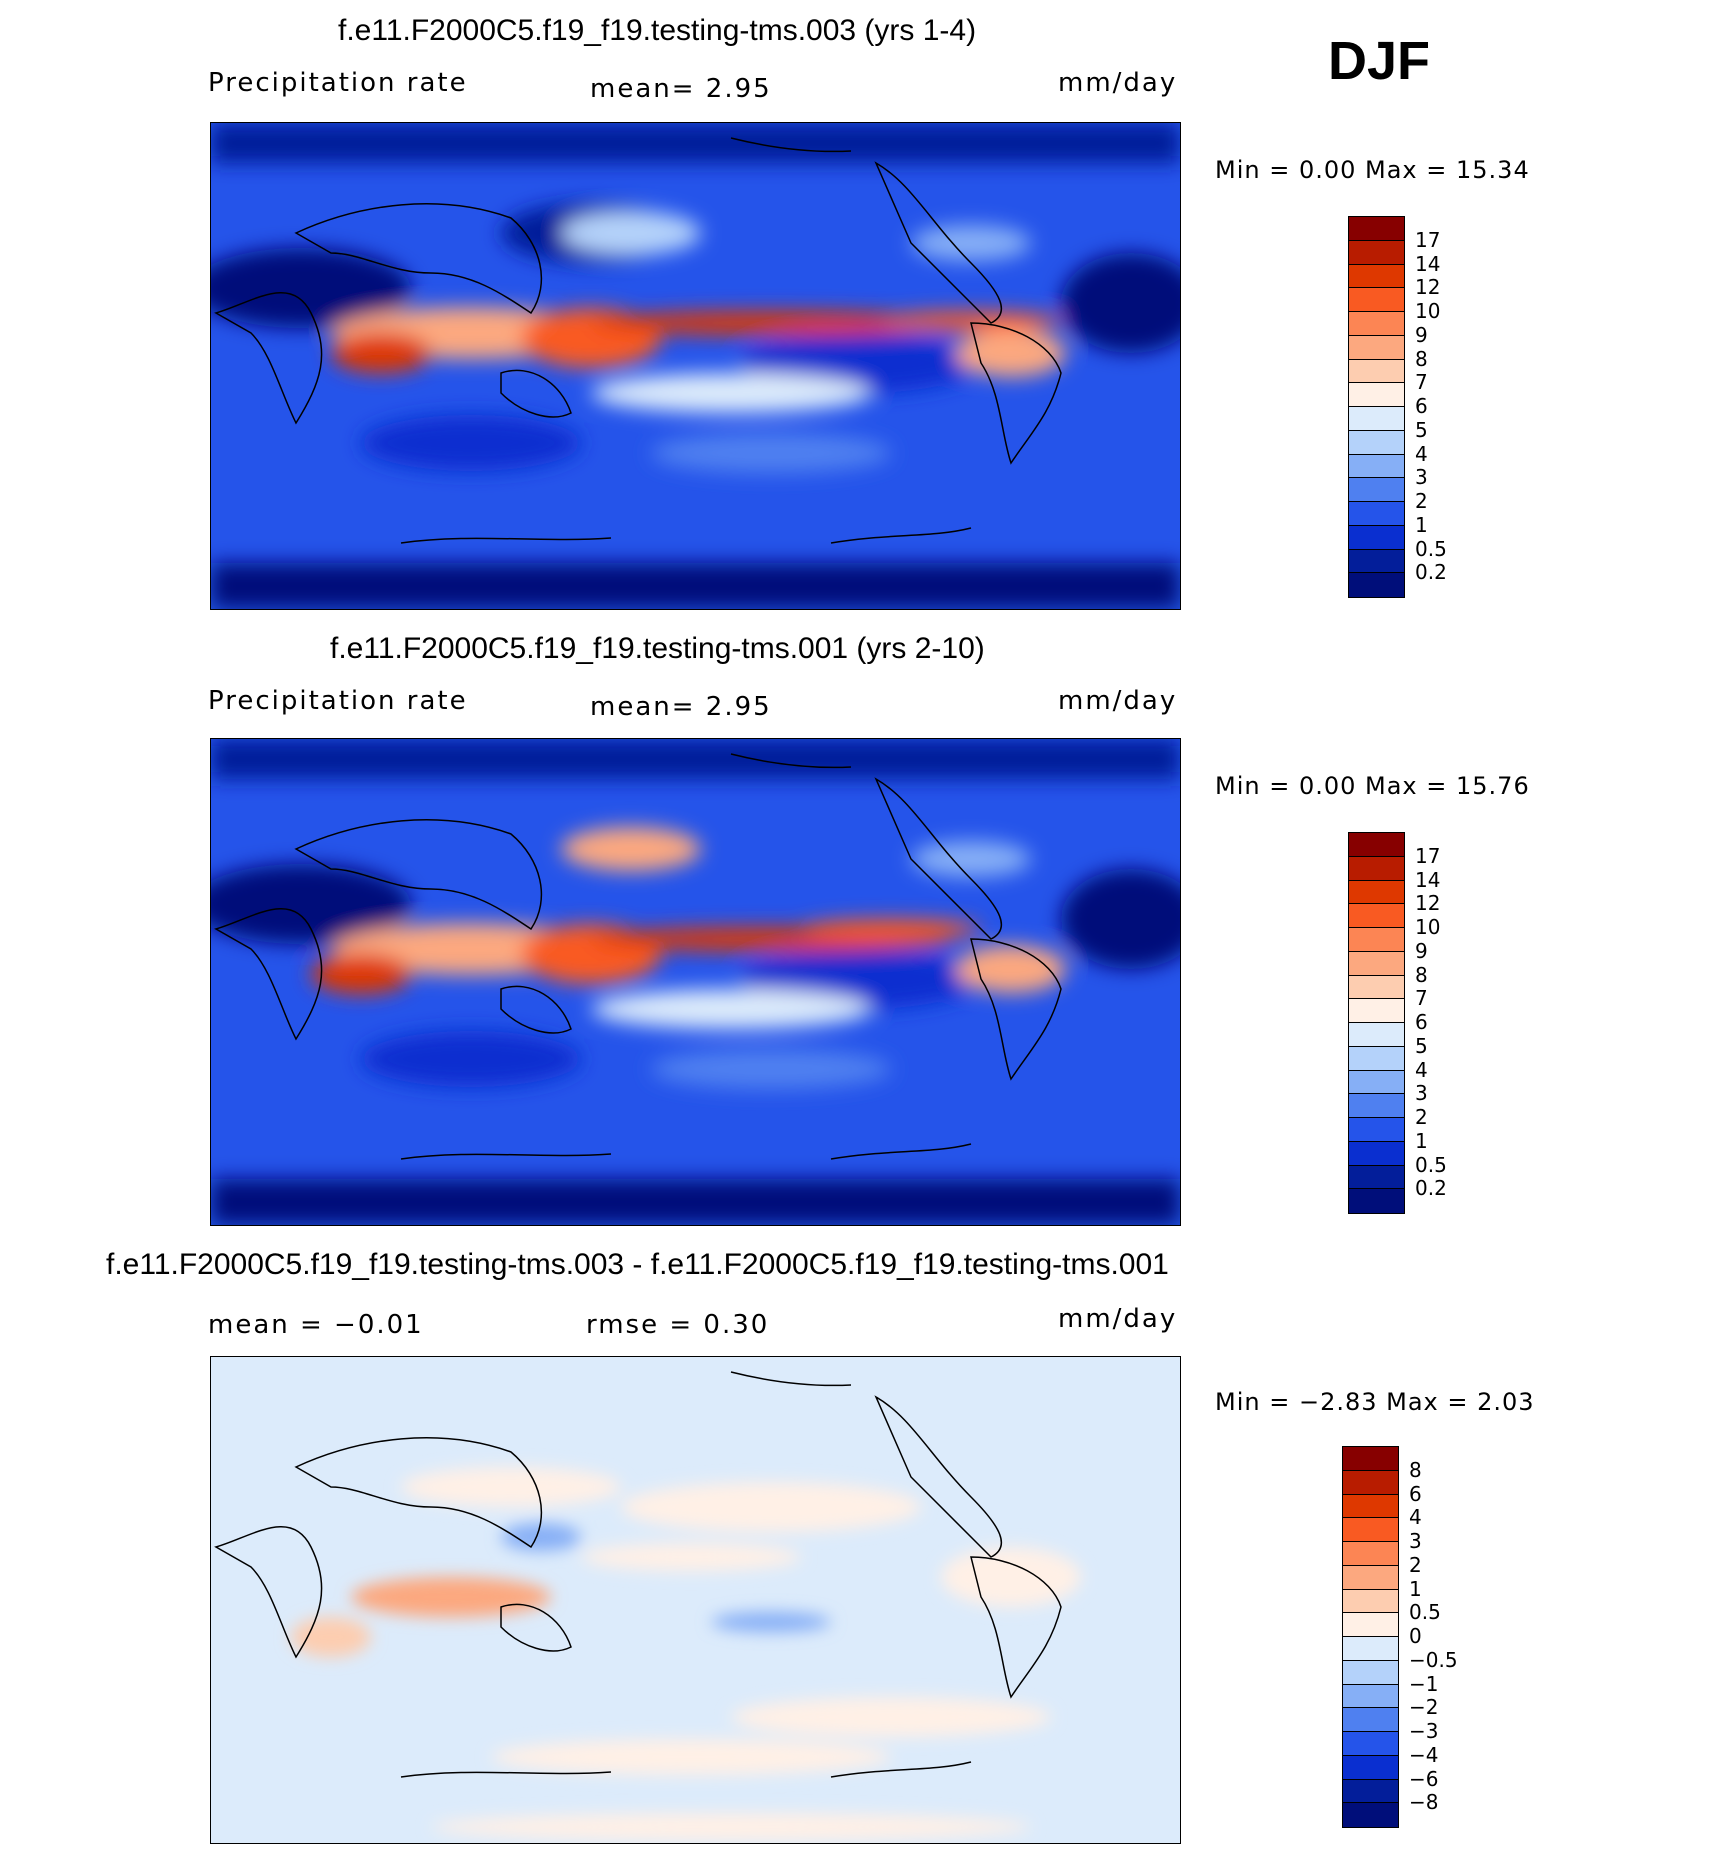  Describe the element at coordinates (681, 707) in the screenshot. I see `panel2-center-label: mean= 2.95` at that location.